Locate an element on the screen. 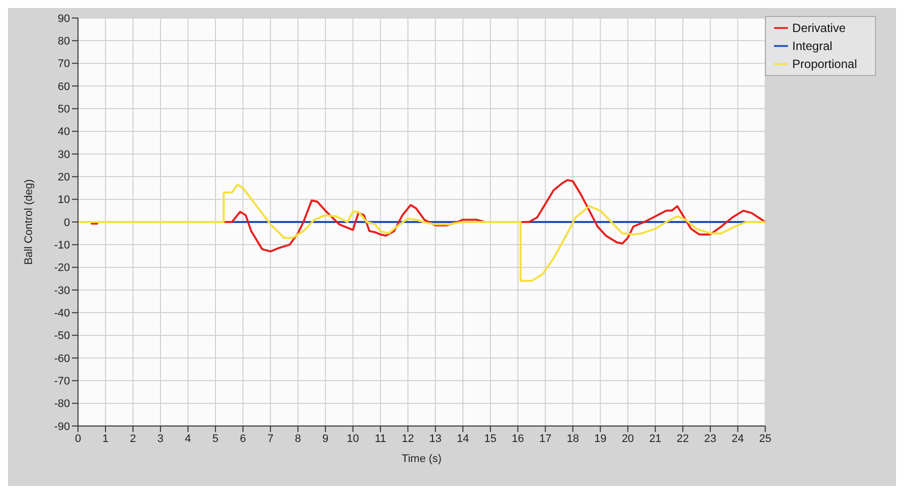 This screenshot has height=494, width=904. legend-label: Integral is located at coordinates (812, 46).